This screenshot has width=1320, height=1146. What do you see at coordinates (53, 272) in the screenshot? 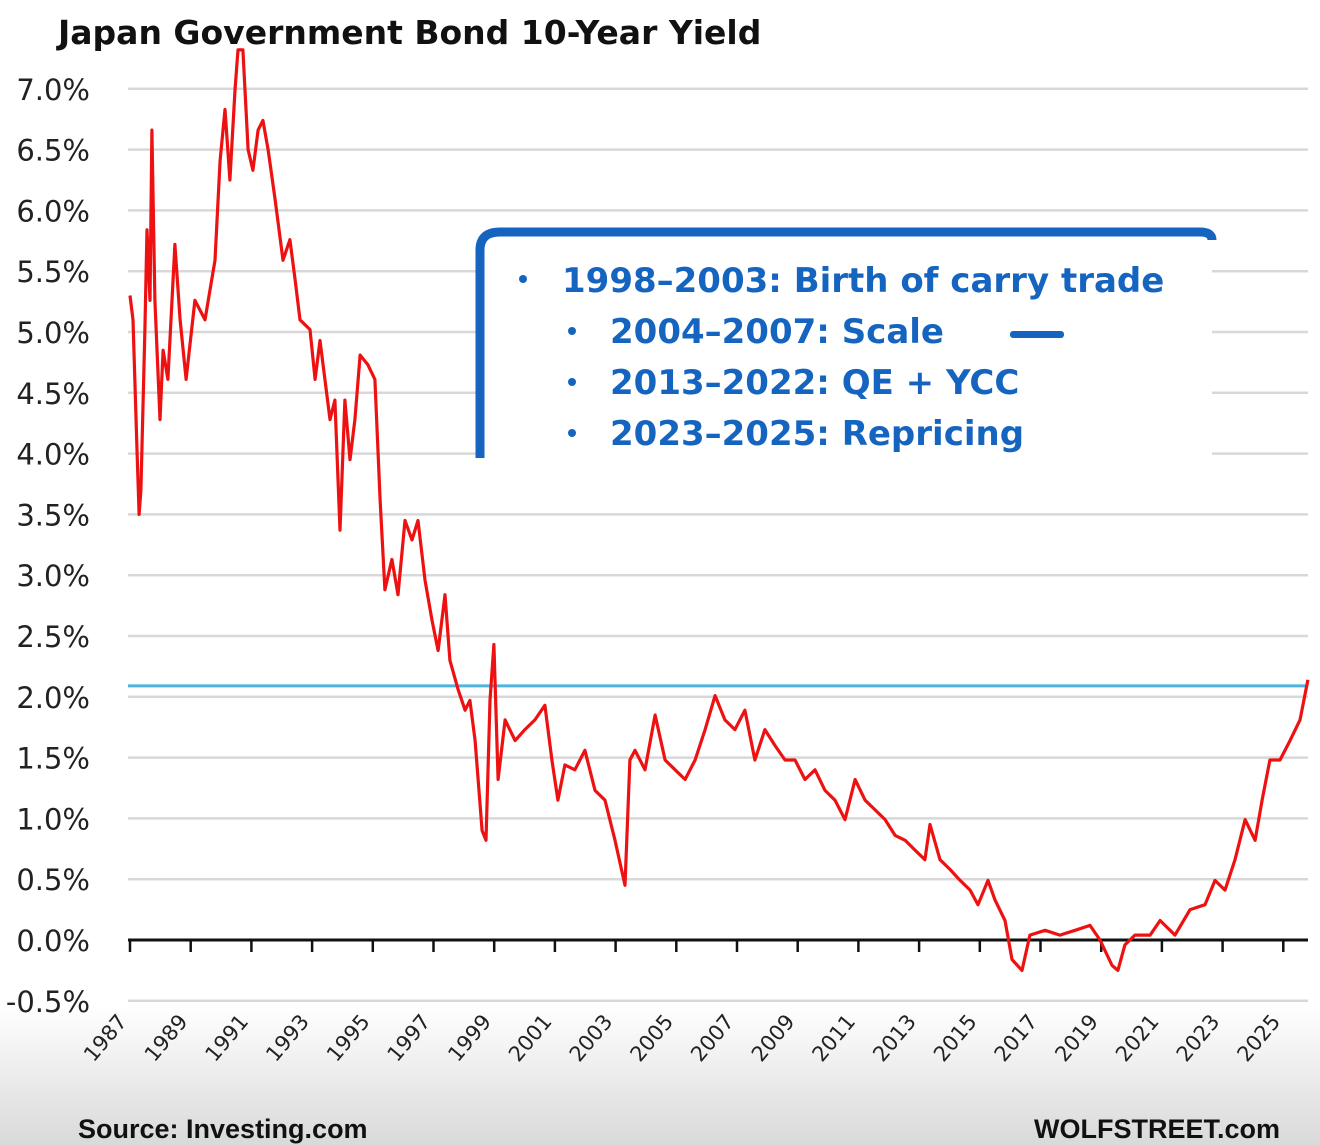
I see `y-tick-label: 5.5%` at bounding box center [53, 272].